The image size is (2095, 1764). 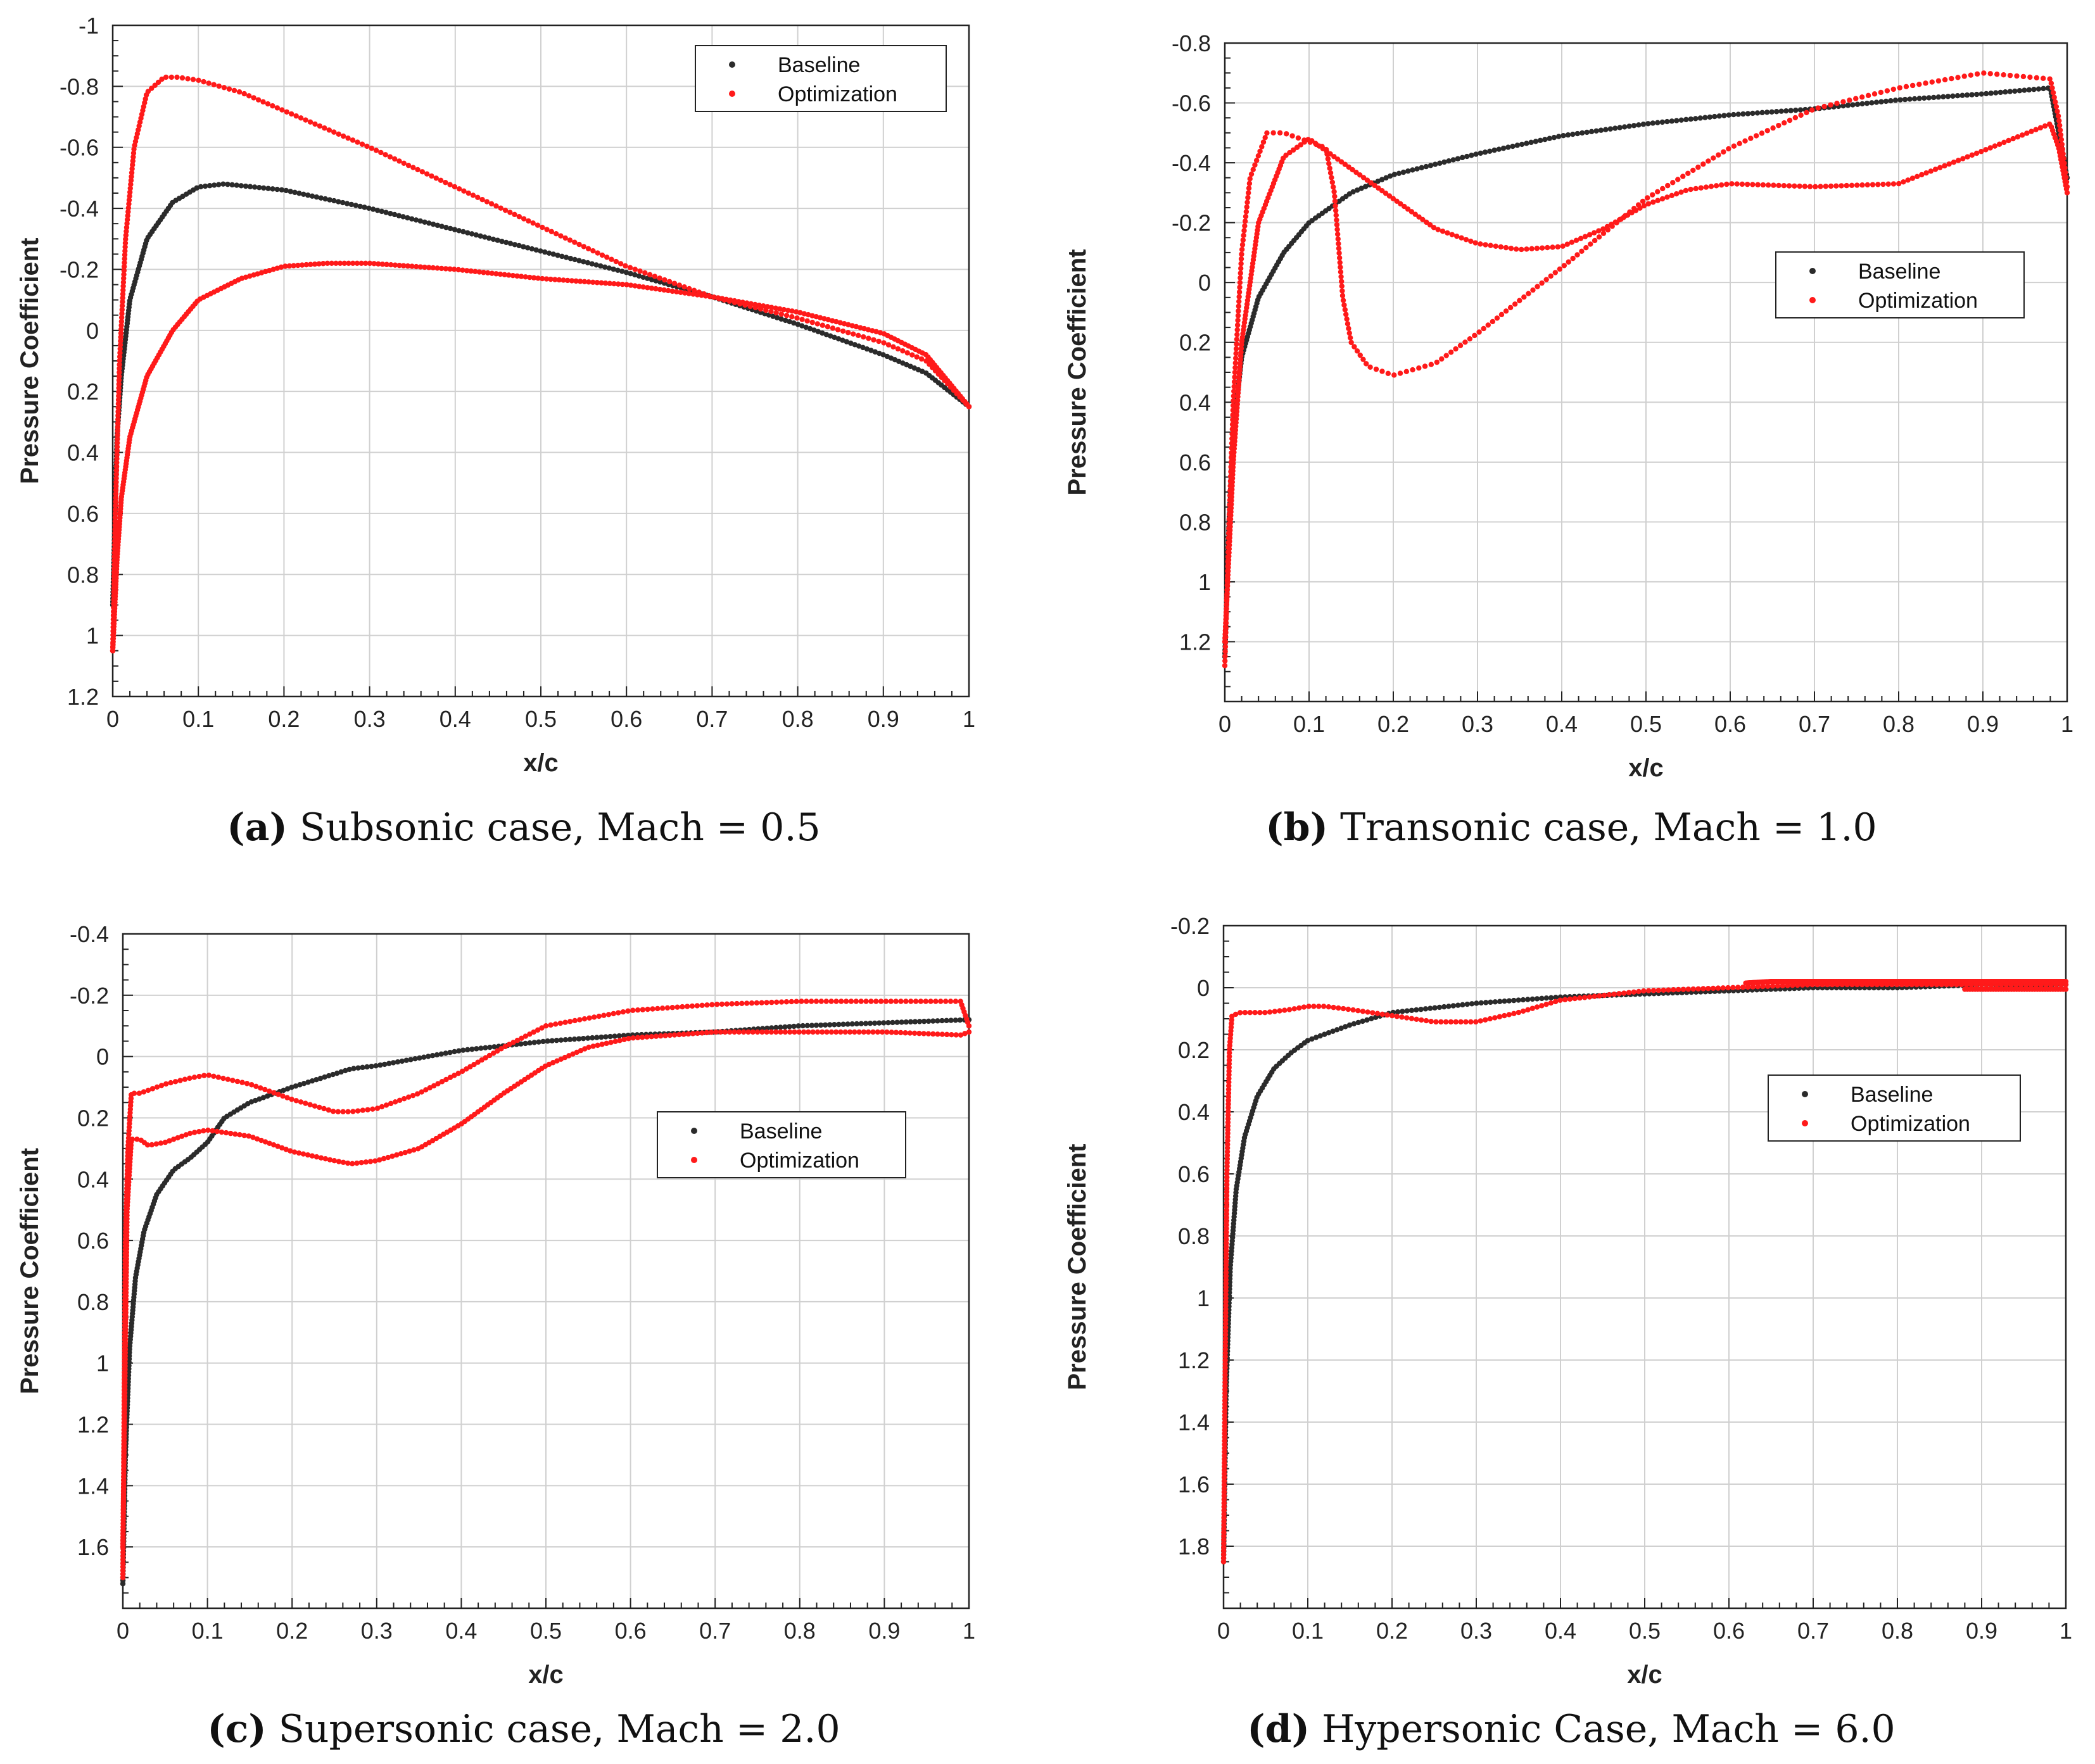 What do you see at coordinates (1645, 1272) in the screenshot?
I see `series-optimization` at bounding box center [1645, 1272].